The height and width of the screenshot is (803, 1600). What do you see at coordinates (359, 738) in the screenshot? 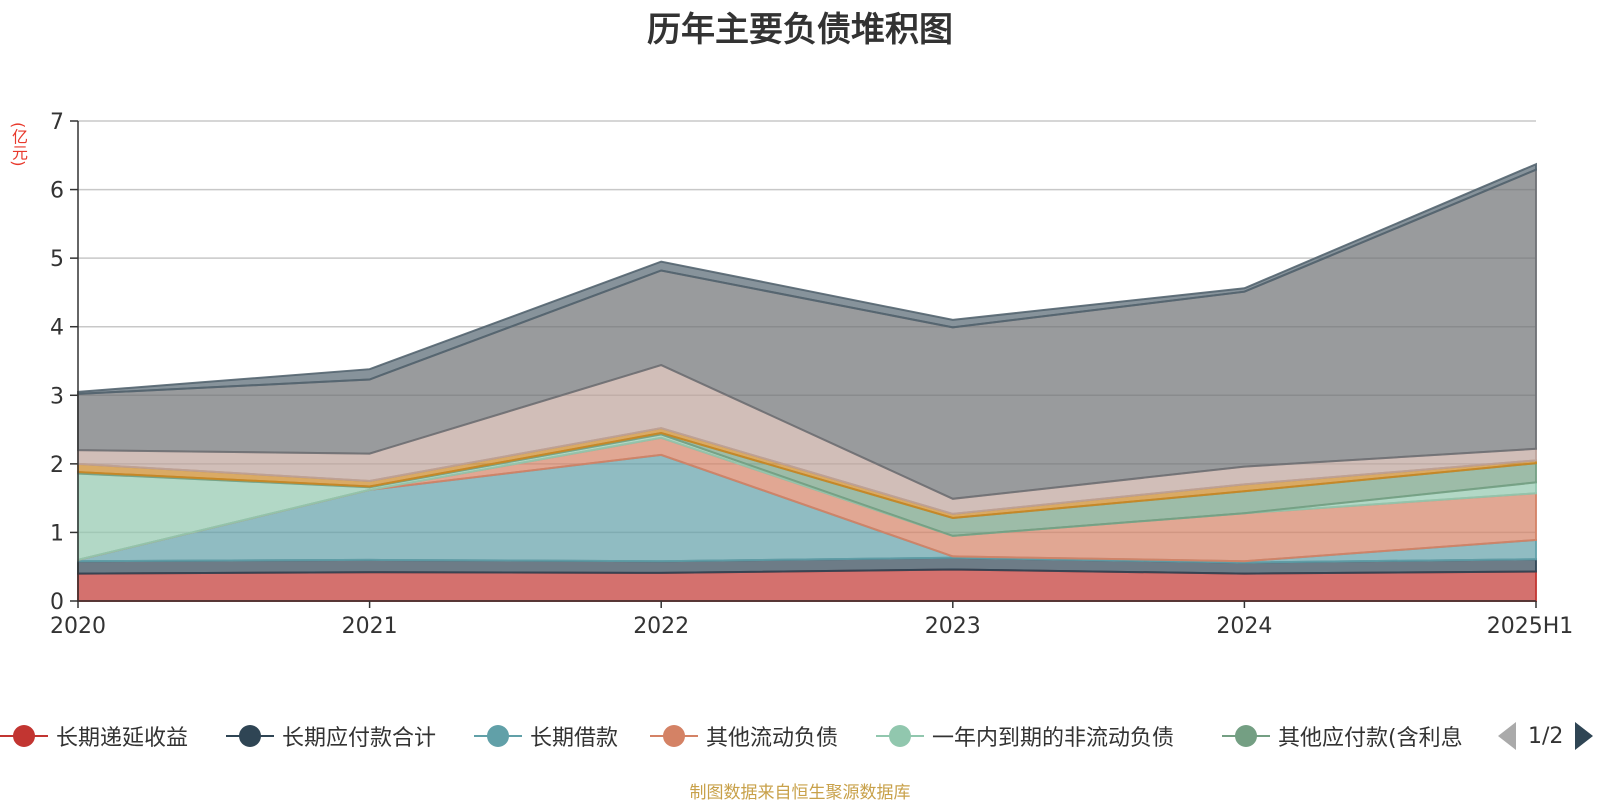
I see `legend-label: 长期应付款合计` at bounding box center [359, 738].